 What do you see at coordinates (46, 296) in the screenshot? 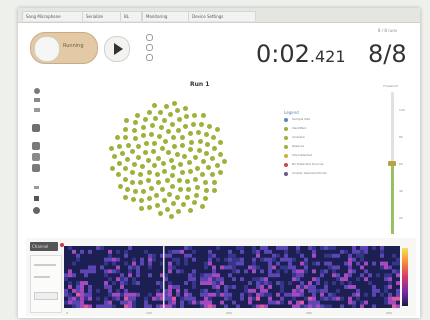
I see `option-button` at bounding box center [46, 296].